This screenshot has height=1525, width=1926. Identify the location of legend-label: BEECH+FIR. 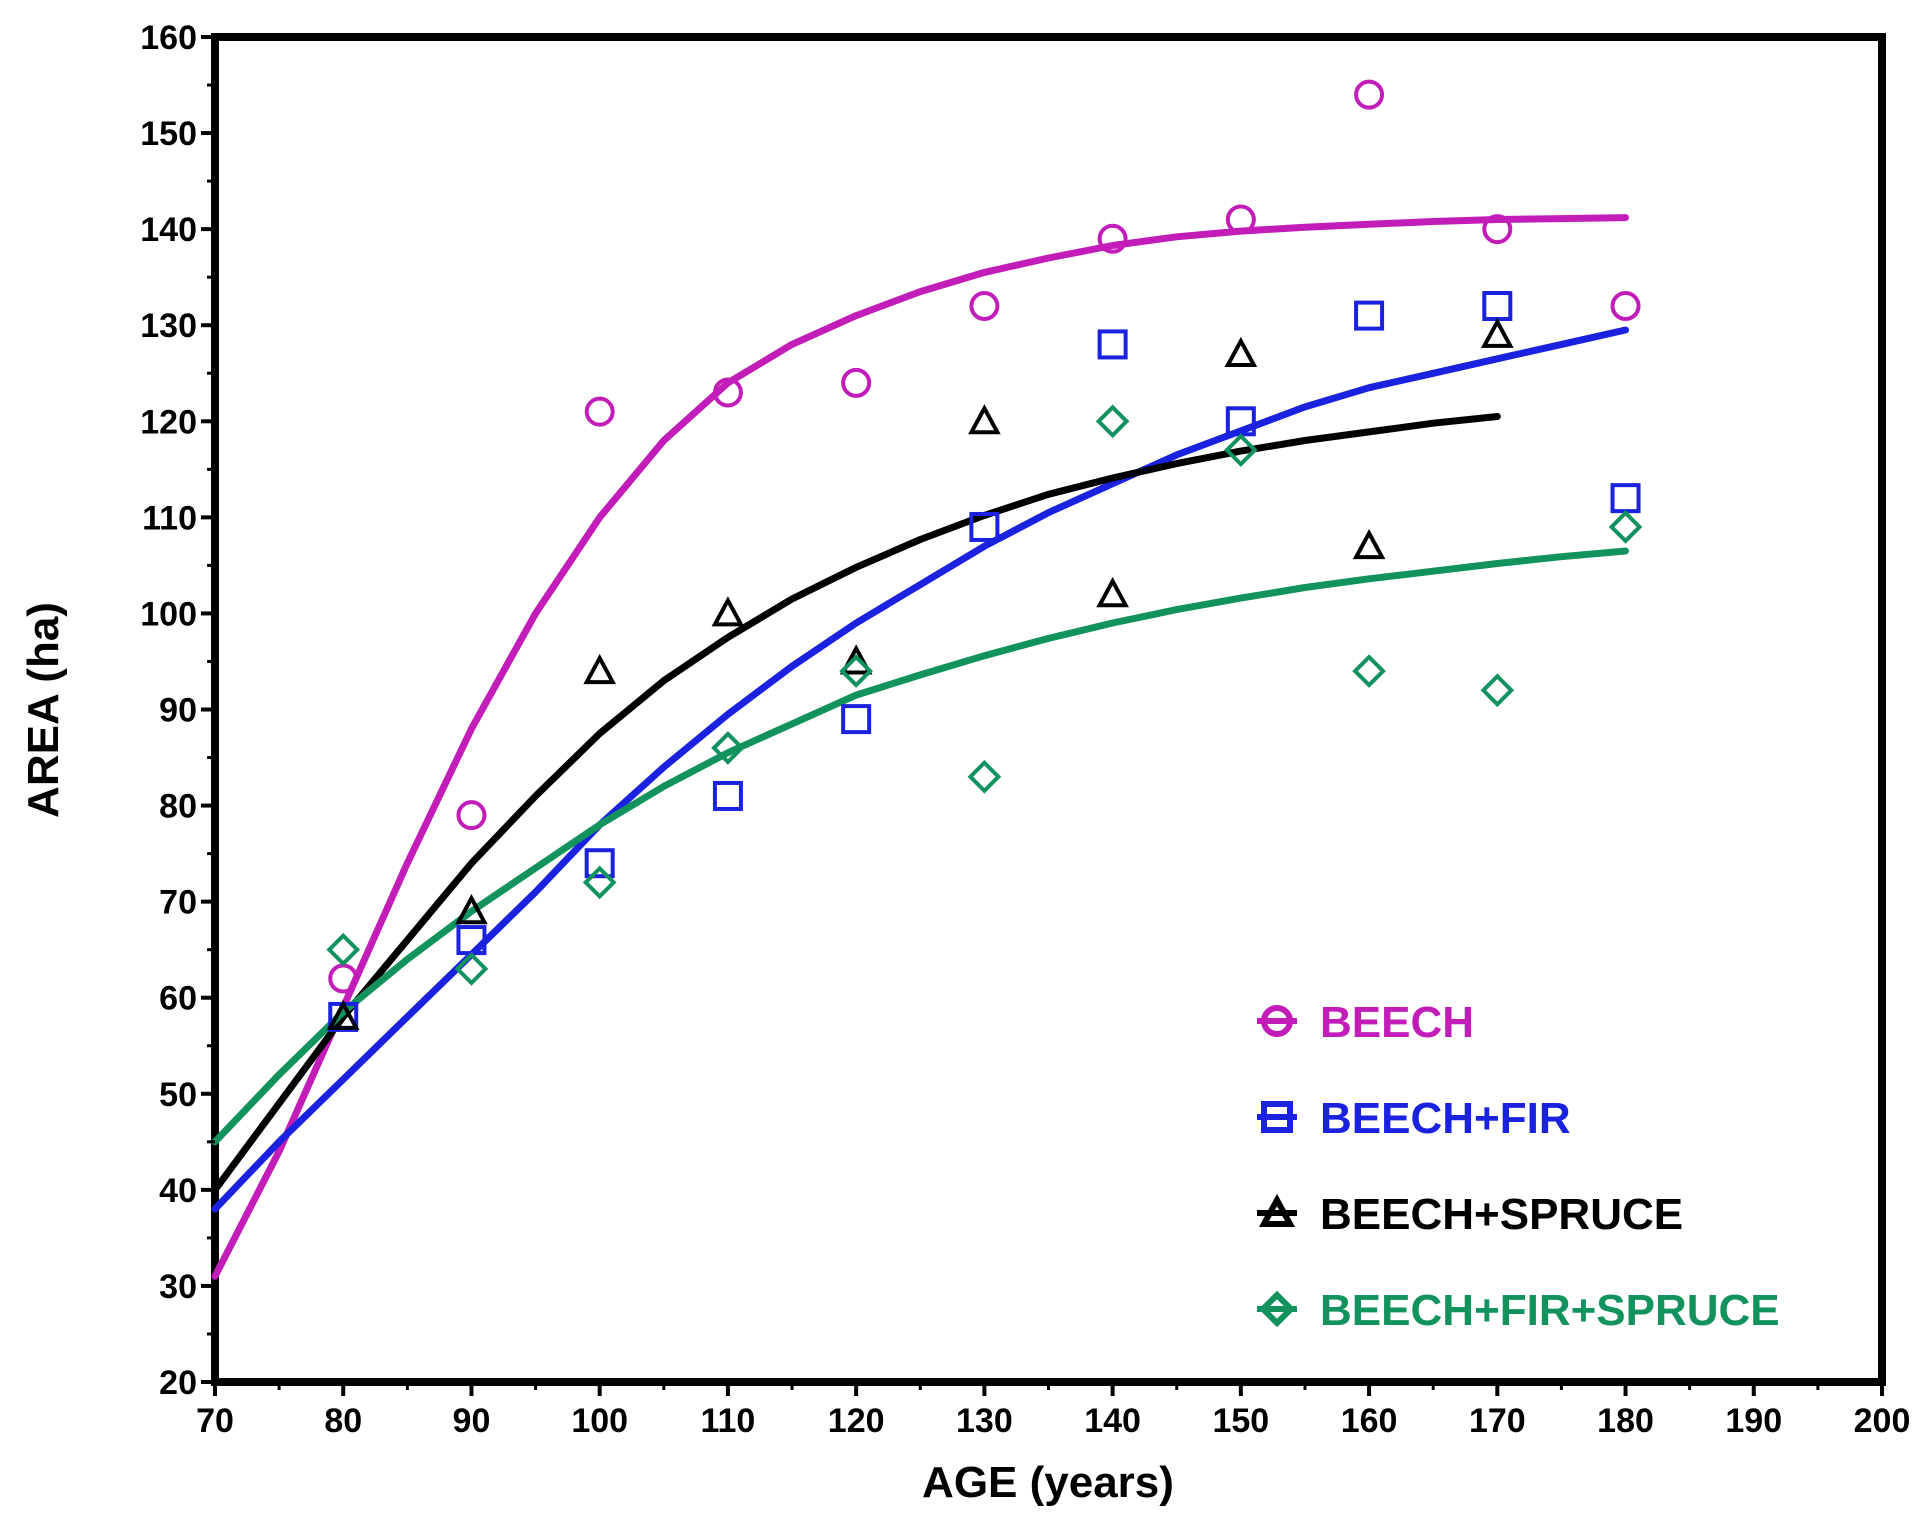
(1445, 1118).